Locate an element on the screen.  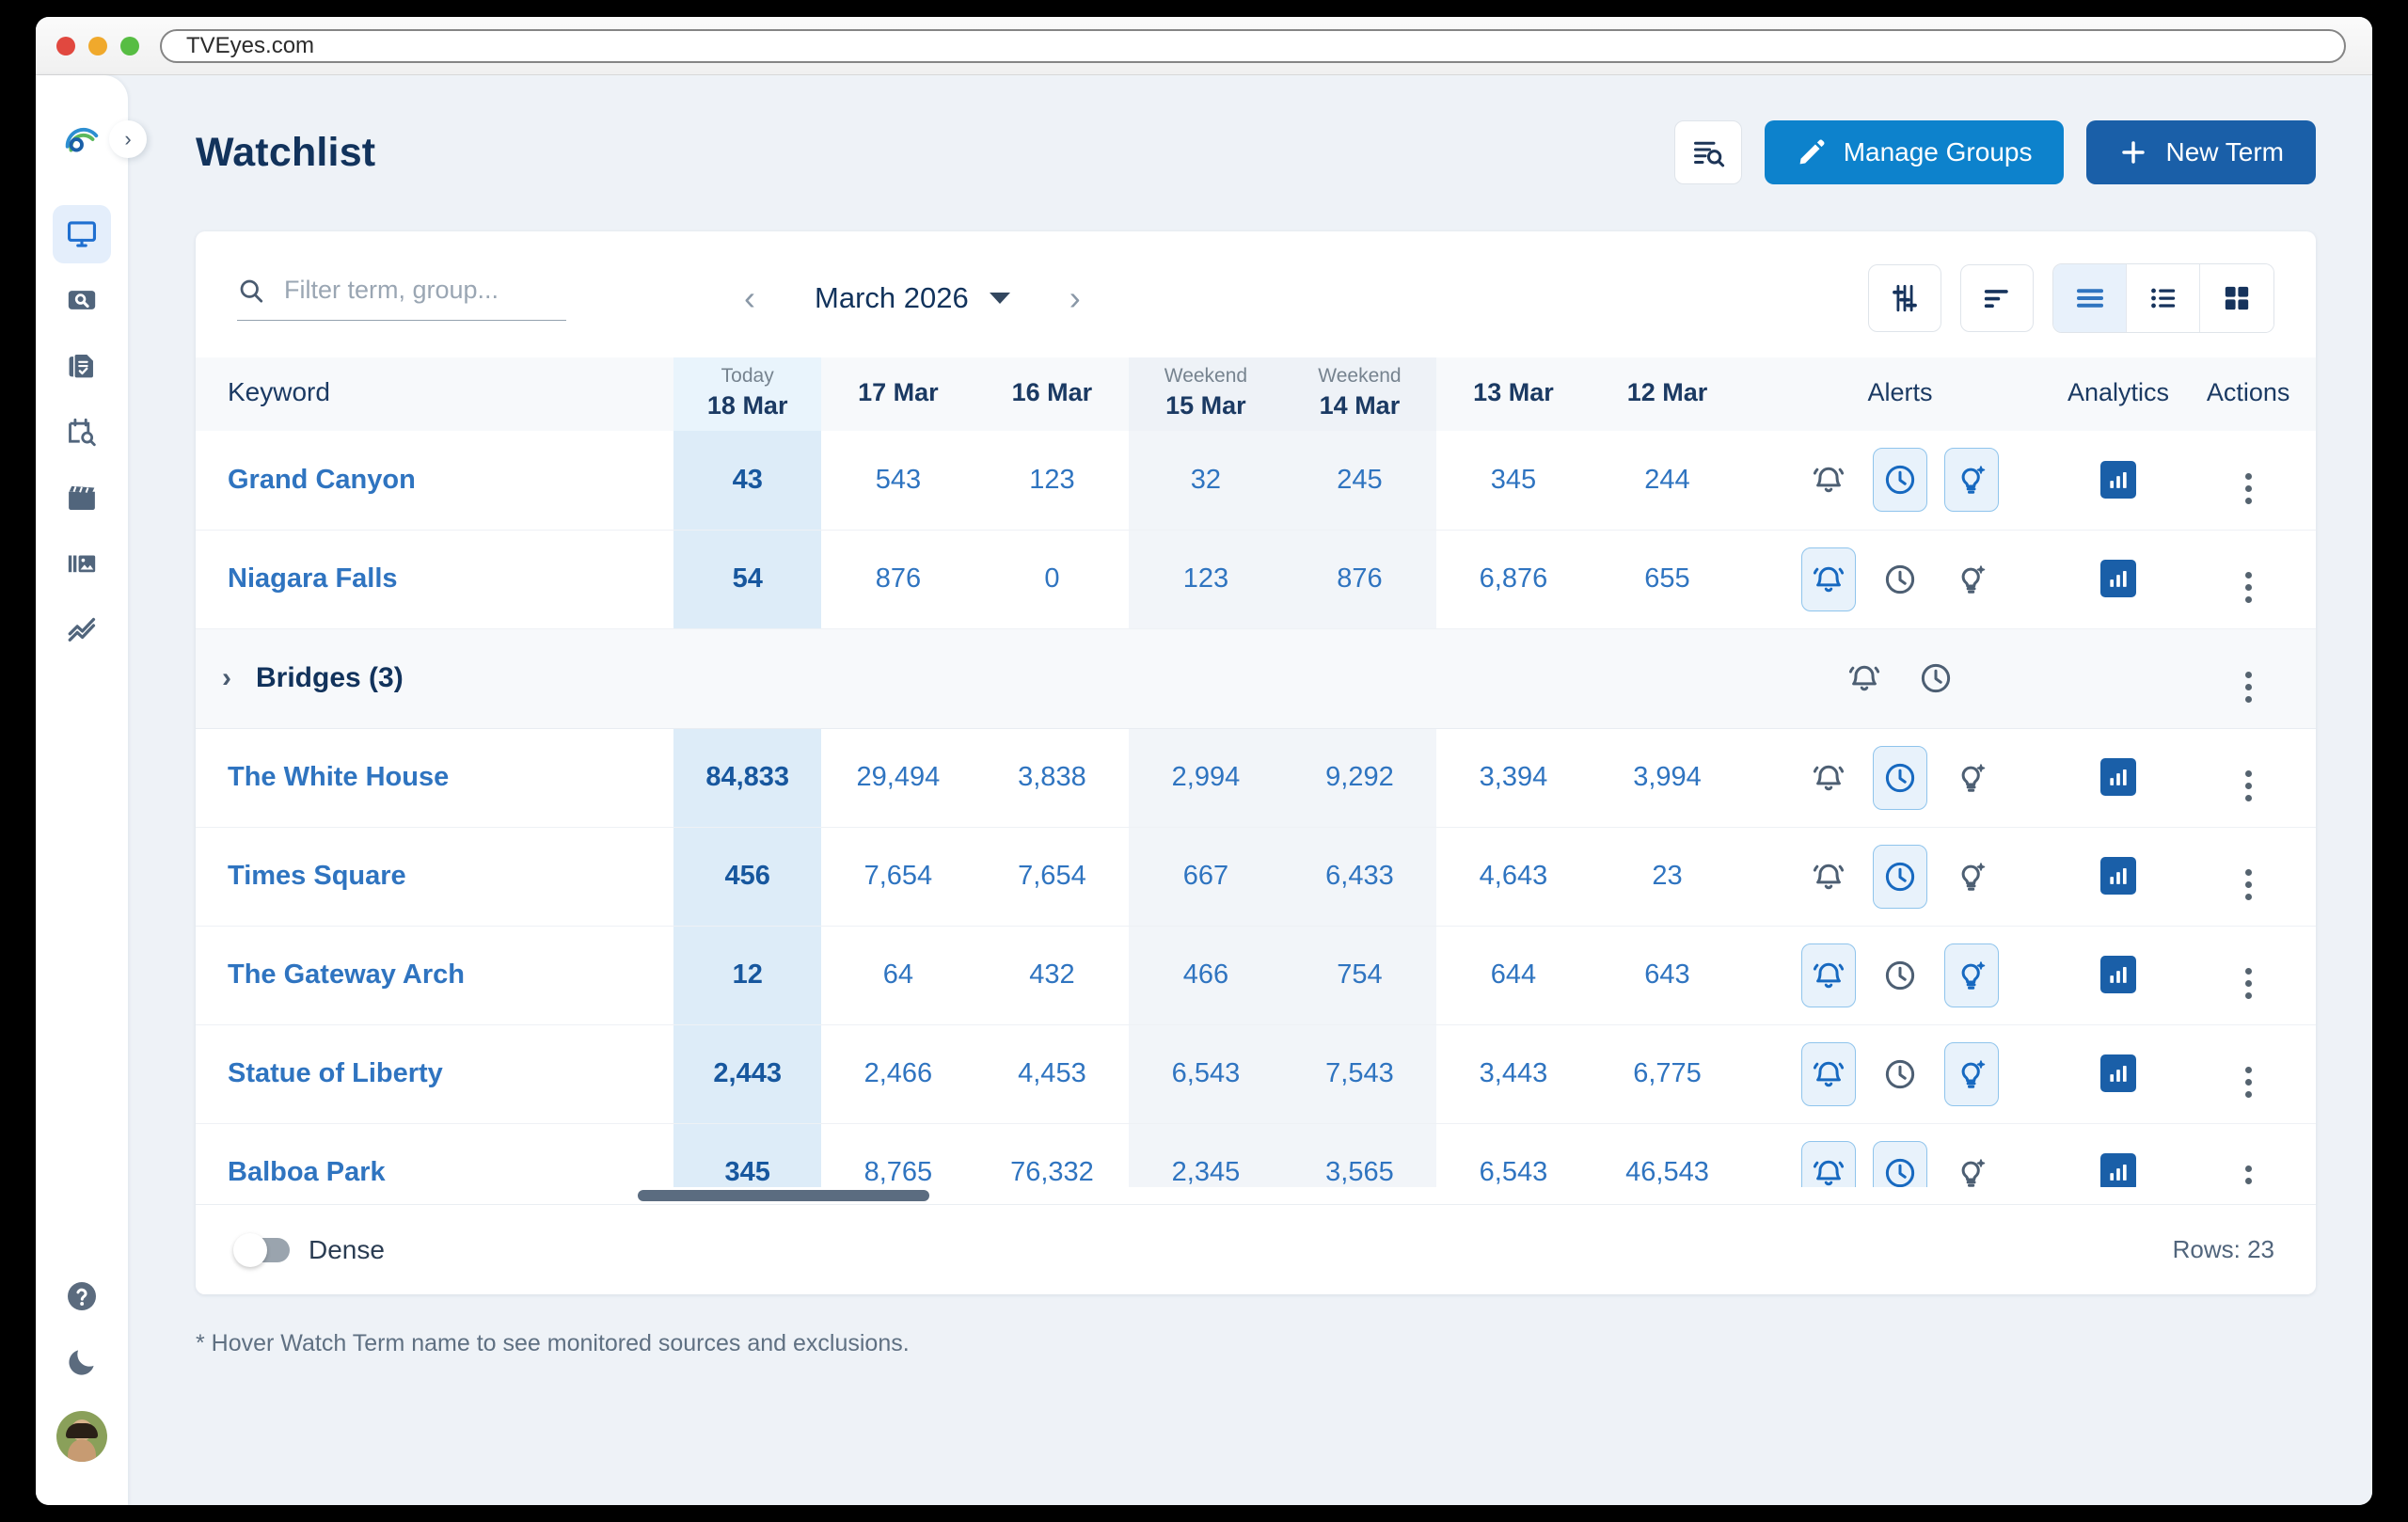
table-row: The Gateway Arch 12 64 432 466 754 644 643 is located at coordinates (1256, 975).